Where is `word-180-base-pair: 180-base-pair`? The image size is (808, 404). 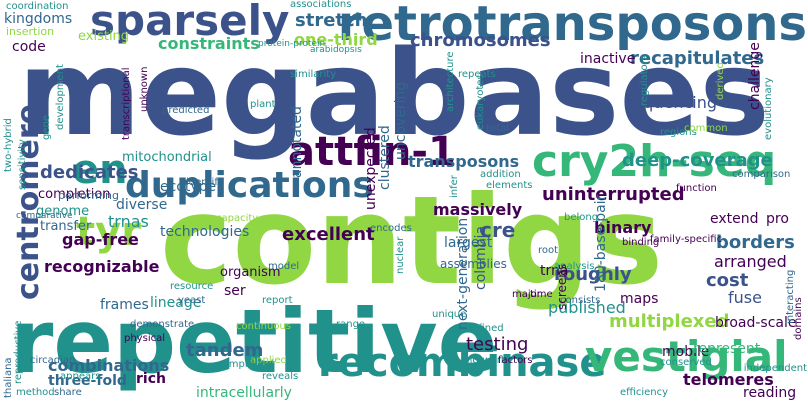 word-180-base-pair: 180-base-pair is located at coordinates (601, 243).